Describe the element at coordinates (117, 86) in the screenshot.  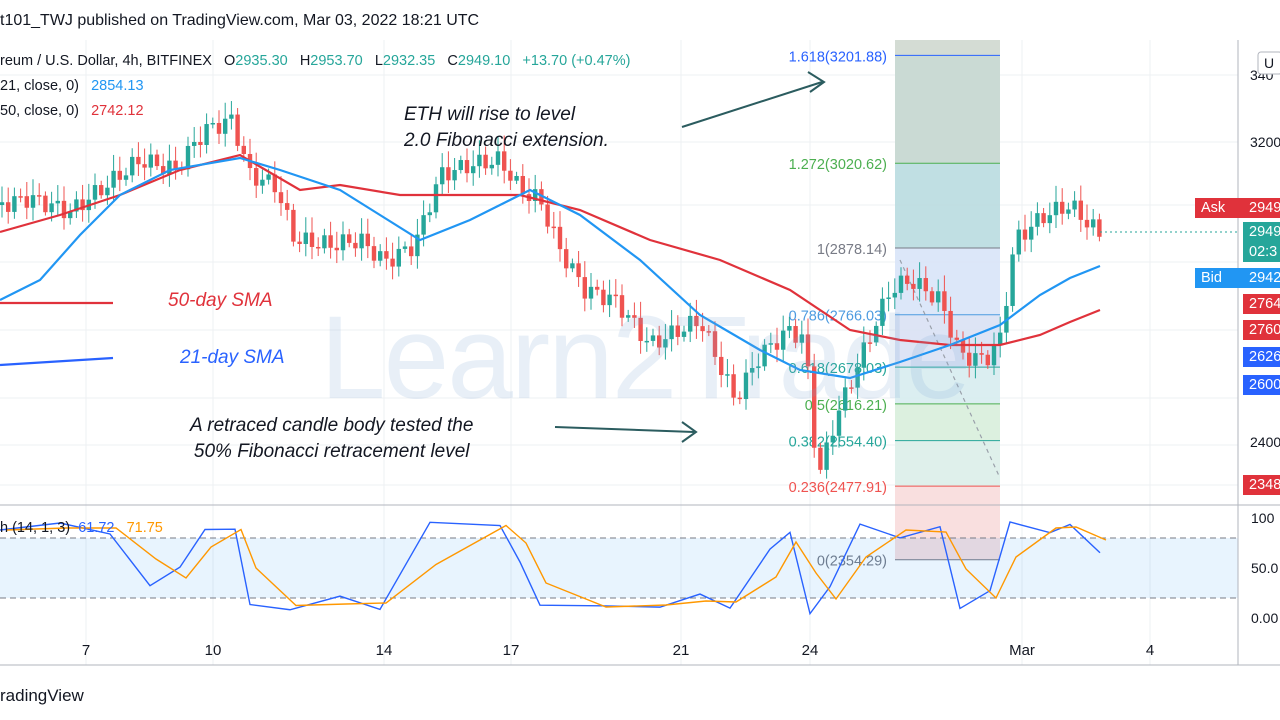
I see `sma21-value: 2854.13` at that location.